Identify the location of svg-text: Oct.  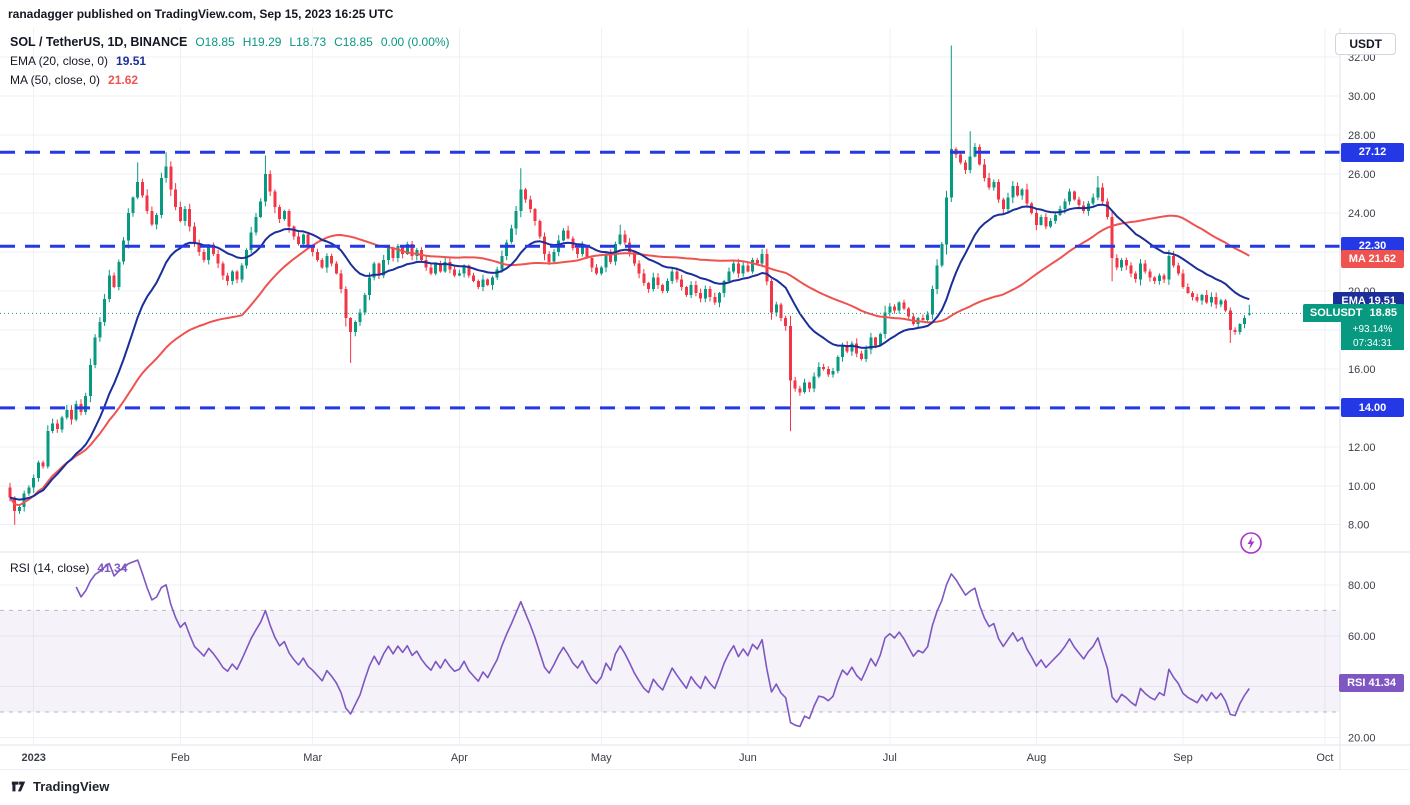
(1324, 758).